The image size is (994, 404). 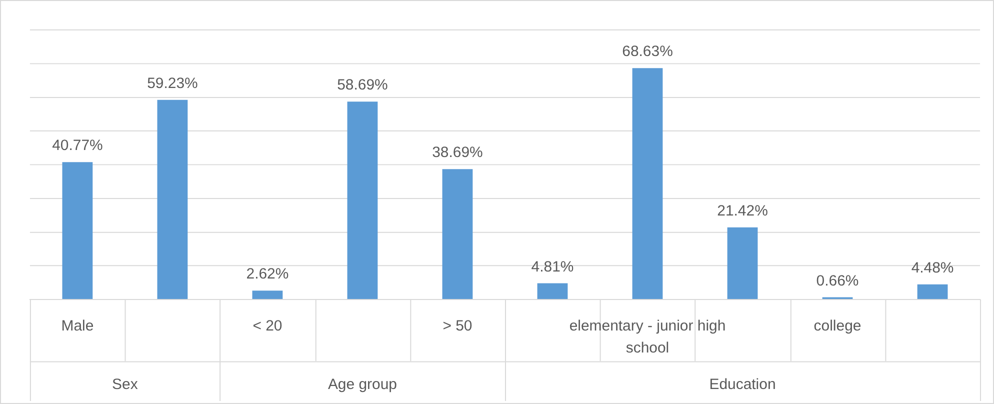 What do you see at coordinates (837, 281) in the screenshot?
I see `data-label: 0.66%` at bounding box center [837, 281].